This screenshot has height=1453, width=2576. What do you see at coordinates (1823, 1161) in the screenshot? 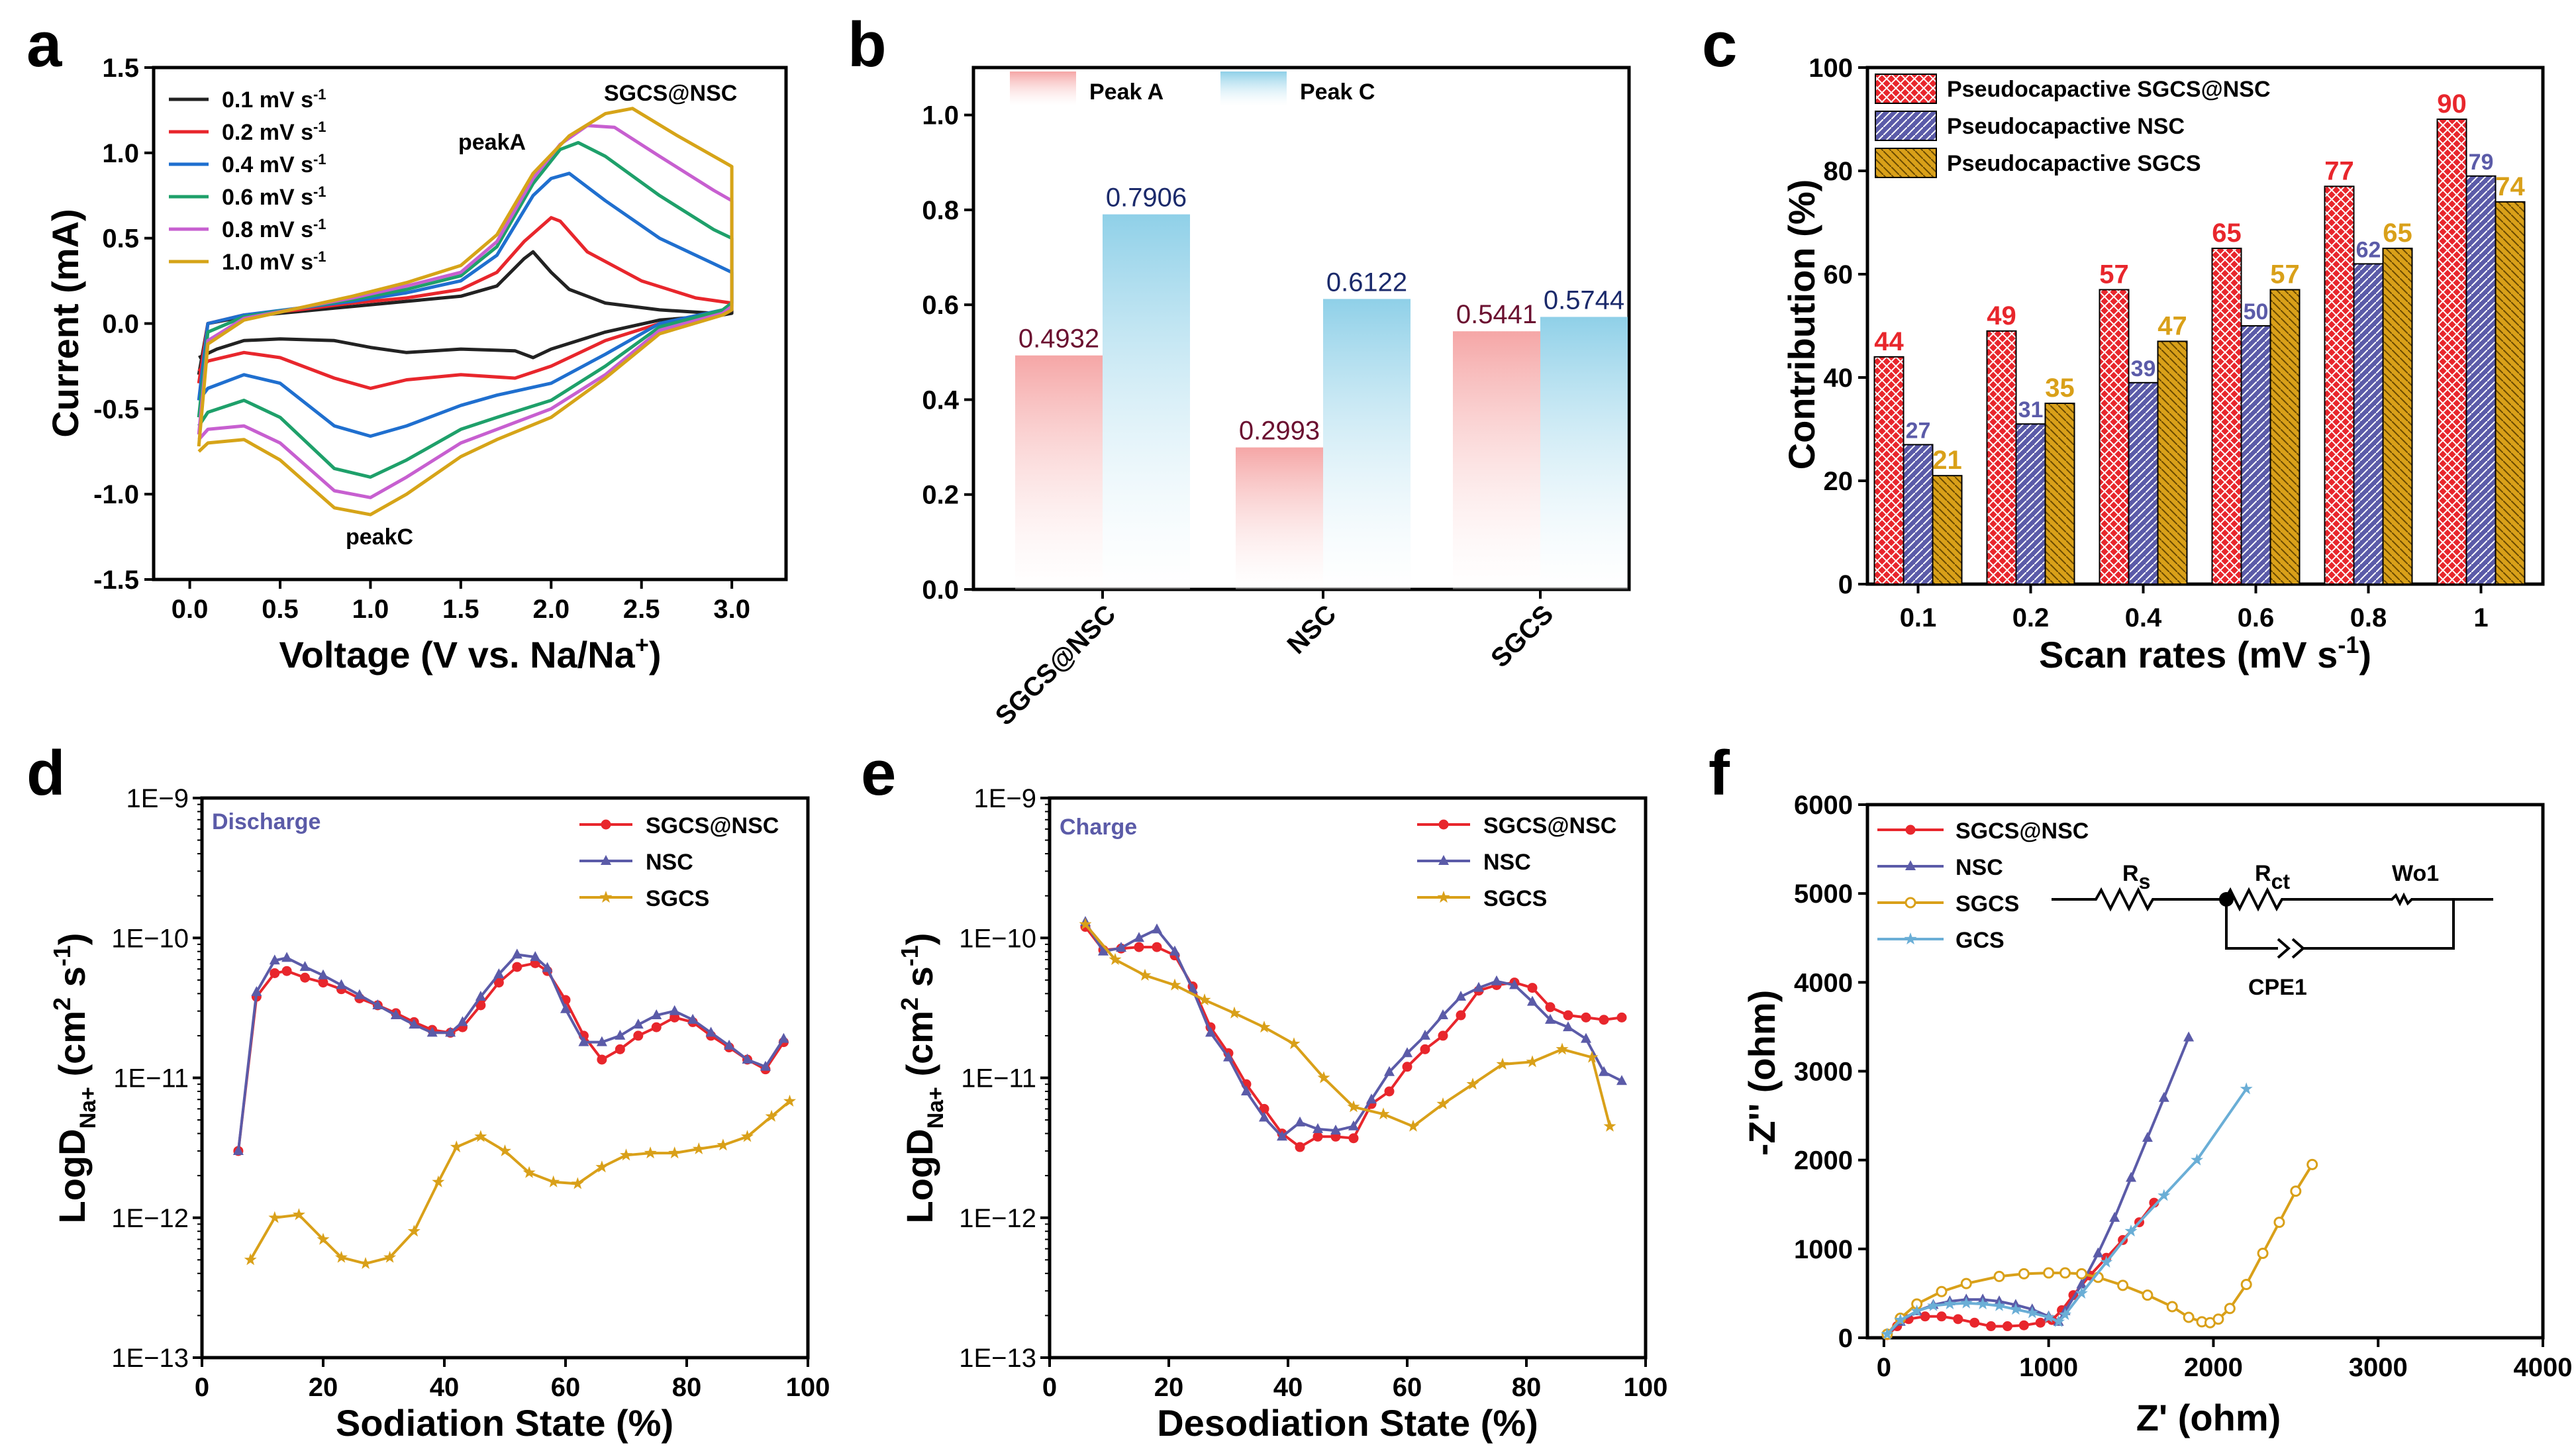
I see `y-tick-label: 2000` at bounding box center [1823, 1161].